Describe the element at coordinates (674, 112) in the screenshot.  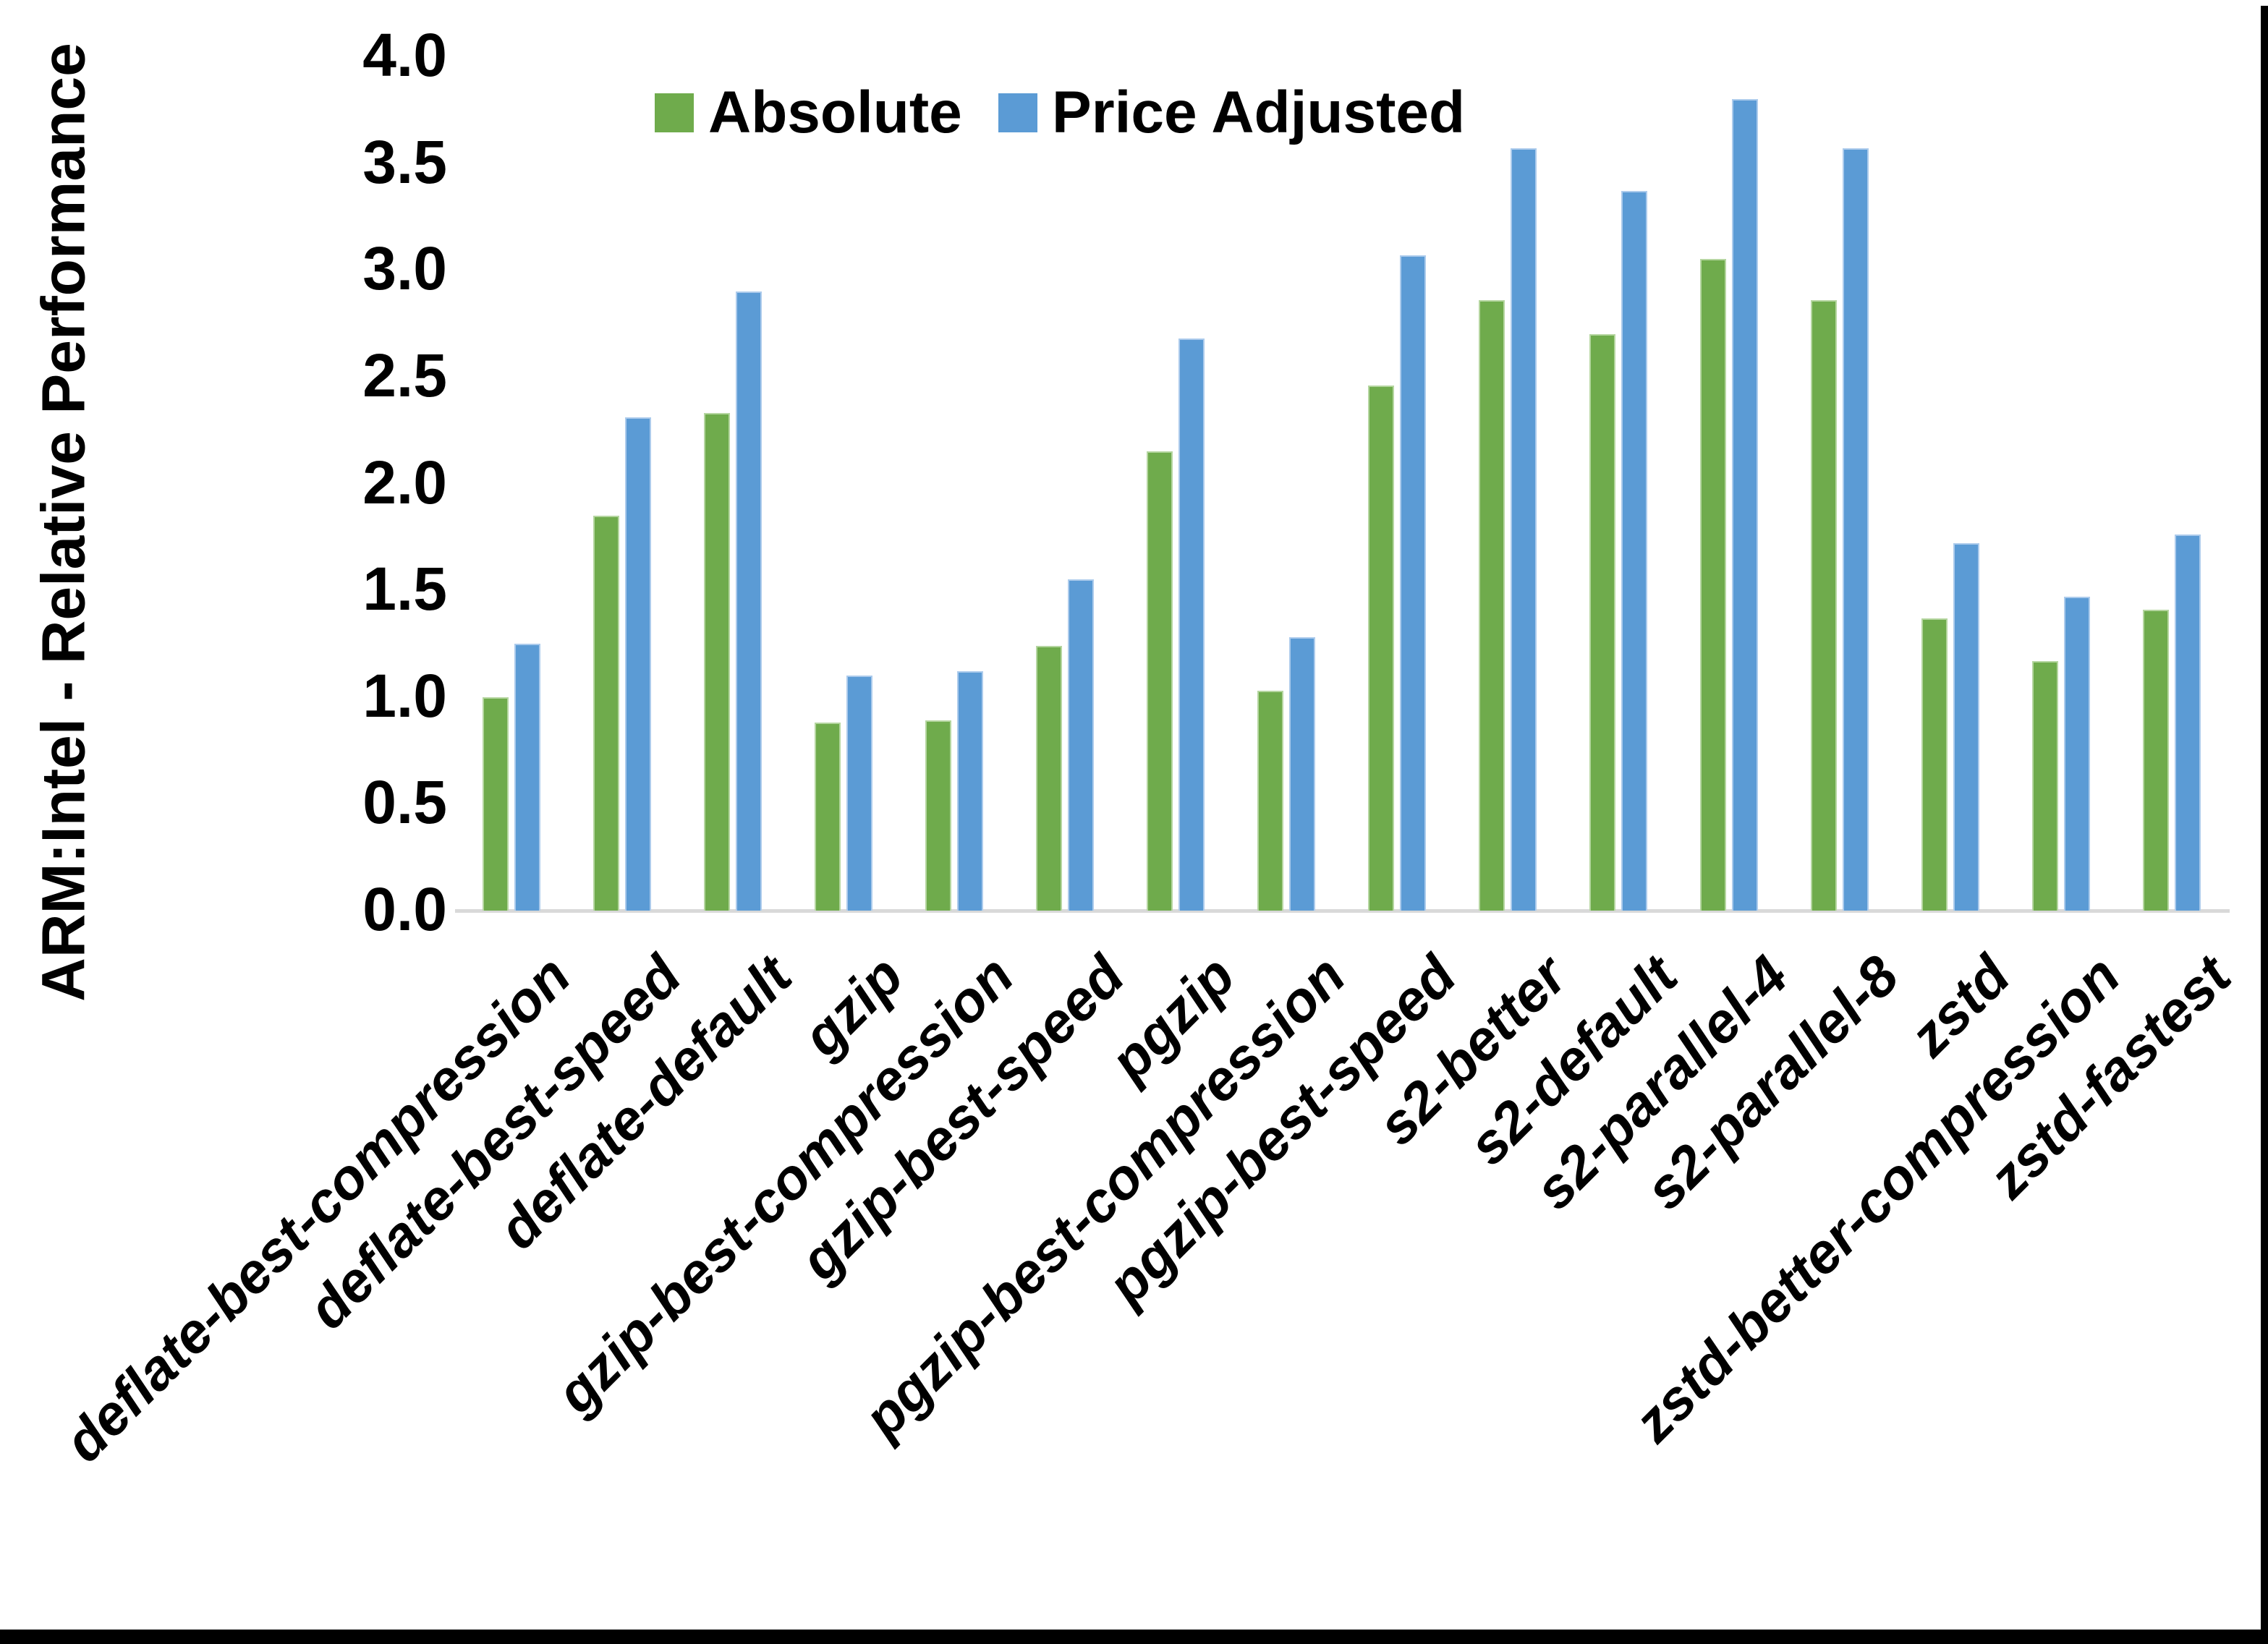
I see `legend-swatch-absolute` at that location.